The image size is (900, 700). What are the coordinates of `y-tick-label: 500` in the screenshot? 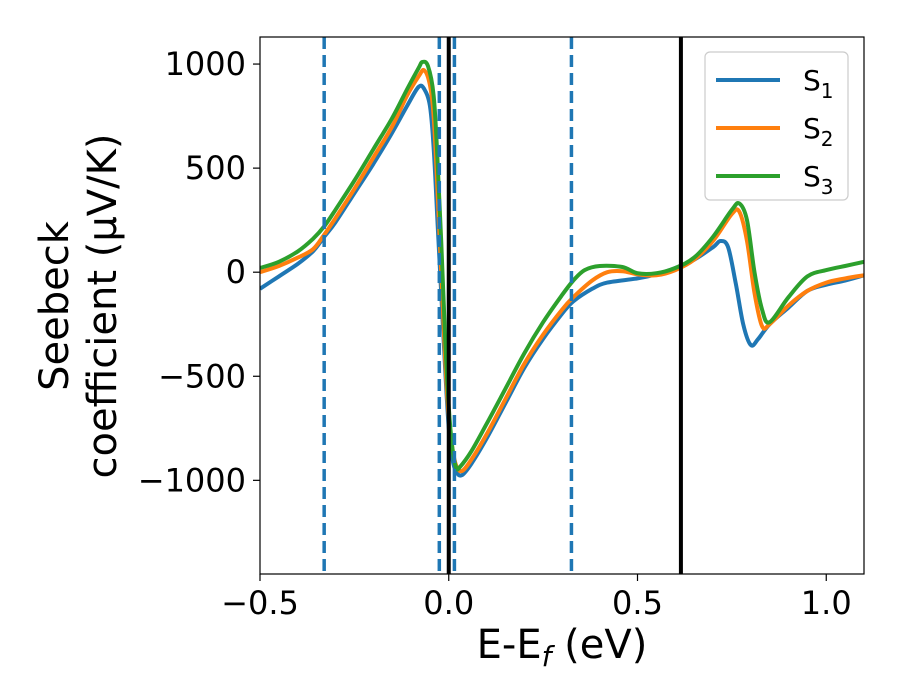 It's located at (215, 168).